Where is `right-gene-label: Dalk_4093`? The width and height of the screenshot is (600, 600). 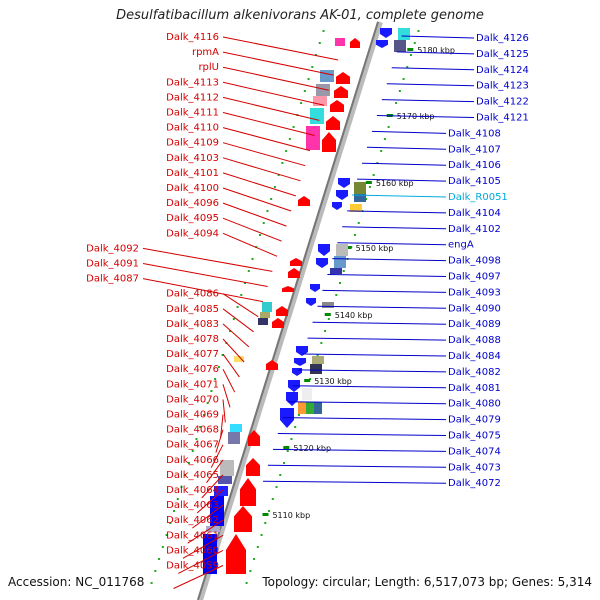 right-gene-label: Dalk_4093 is located at coordinates (474, 292).